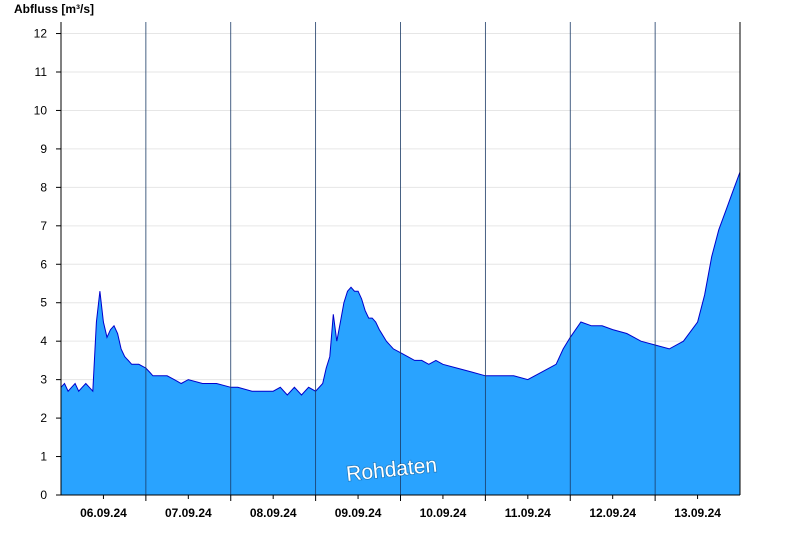  What do you see at coordinates (43, 264) in the screenshot?
I see `y-tick-label: 6` at bounding box center [43, 264].